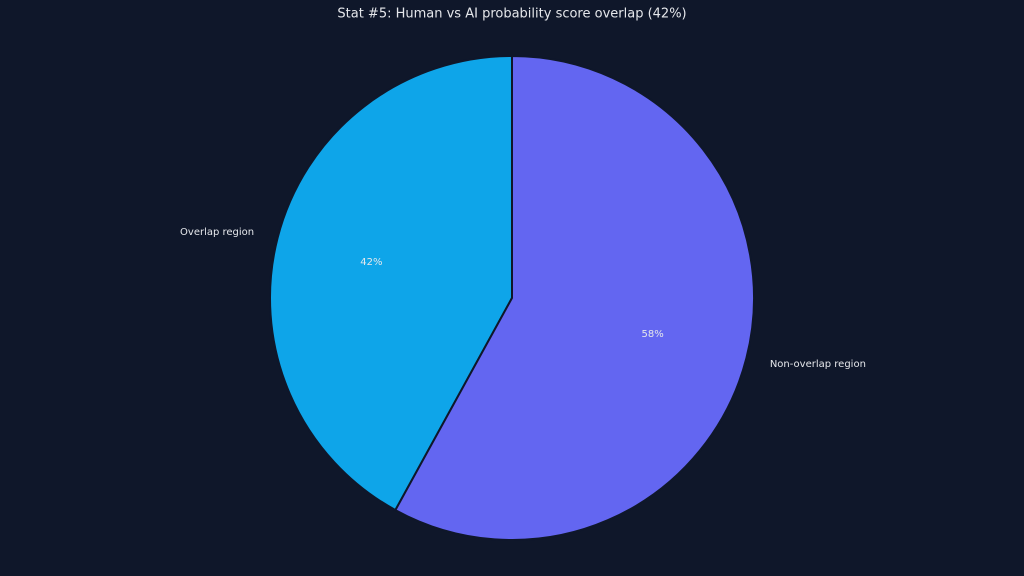  I want to click on slice-value-label: 58%, so click(653, 334).